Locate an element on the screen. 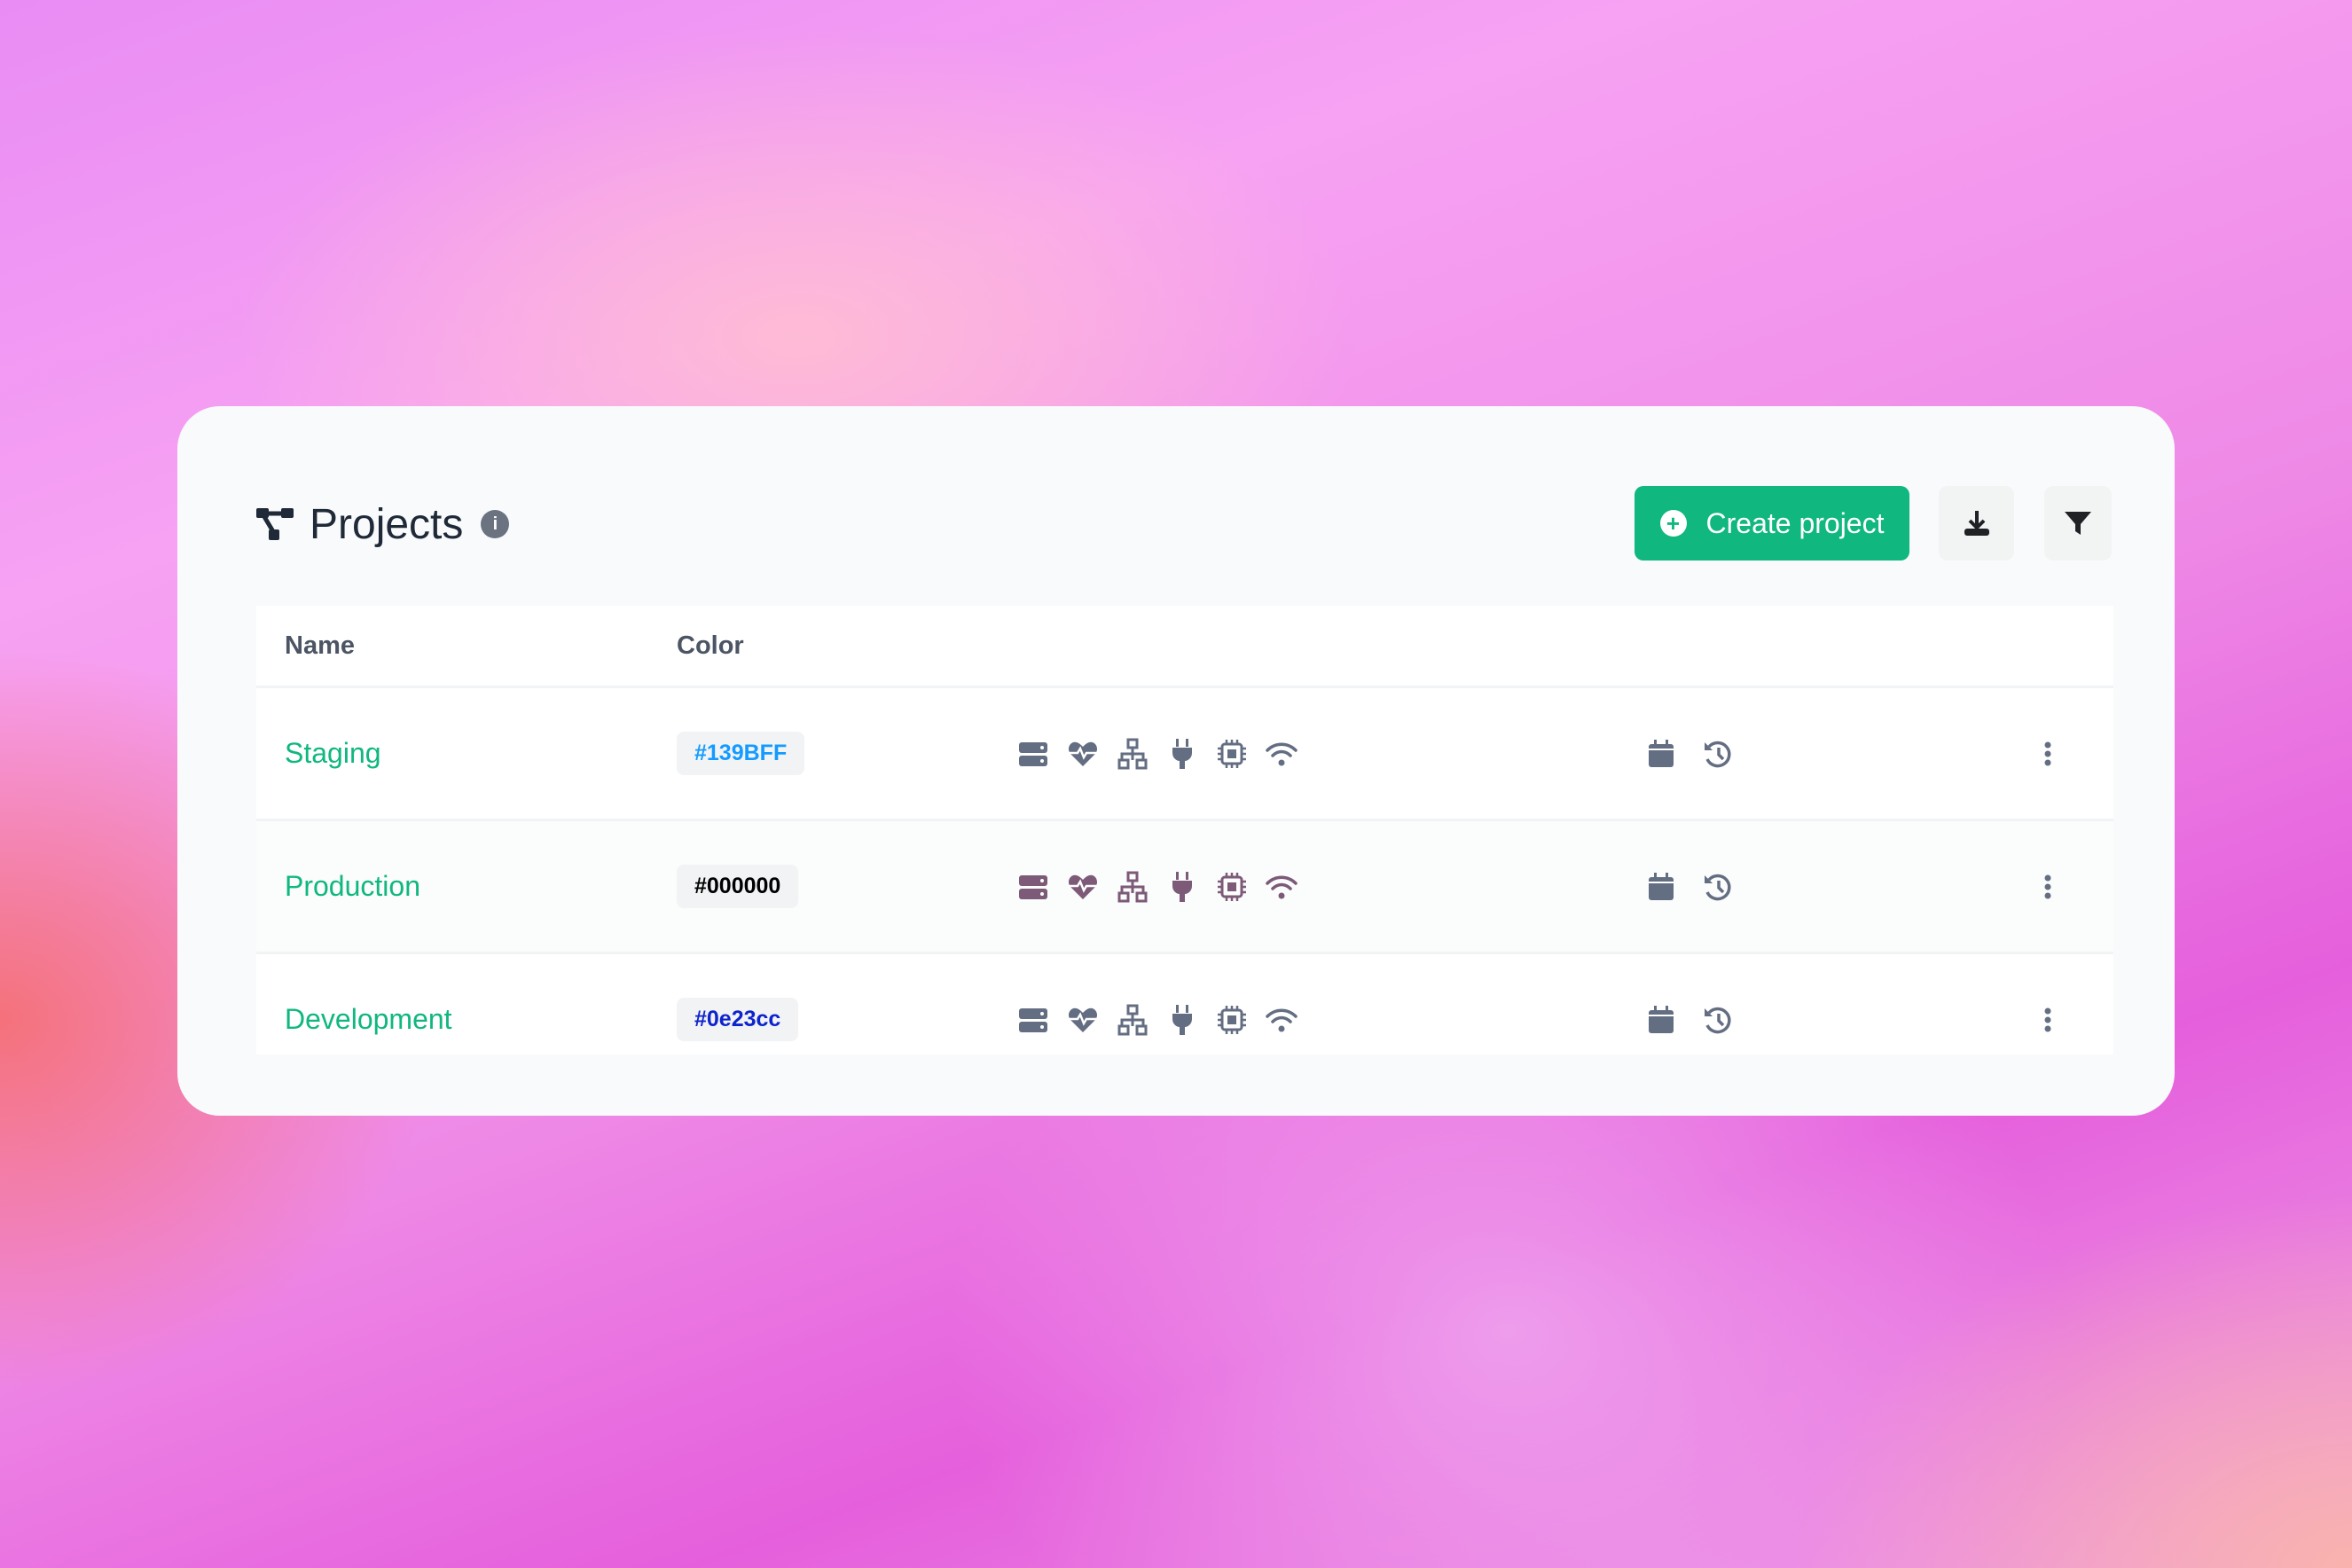 This screenshot has width=2352, height=1568. column-header-color: Color is located at coordinates (711, 645).